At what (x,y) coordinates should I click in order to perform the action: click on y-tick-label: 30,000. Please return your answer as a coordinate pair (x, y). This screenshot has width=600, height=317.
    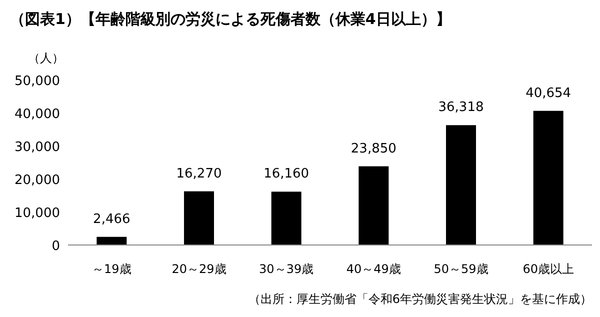
    Looking at the image, I should click on (37, 147).